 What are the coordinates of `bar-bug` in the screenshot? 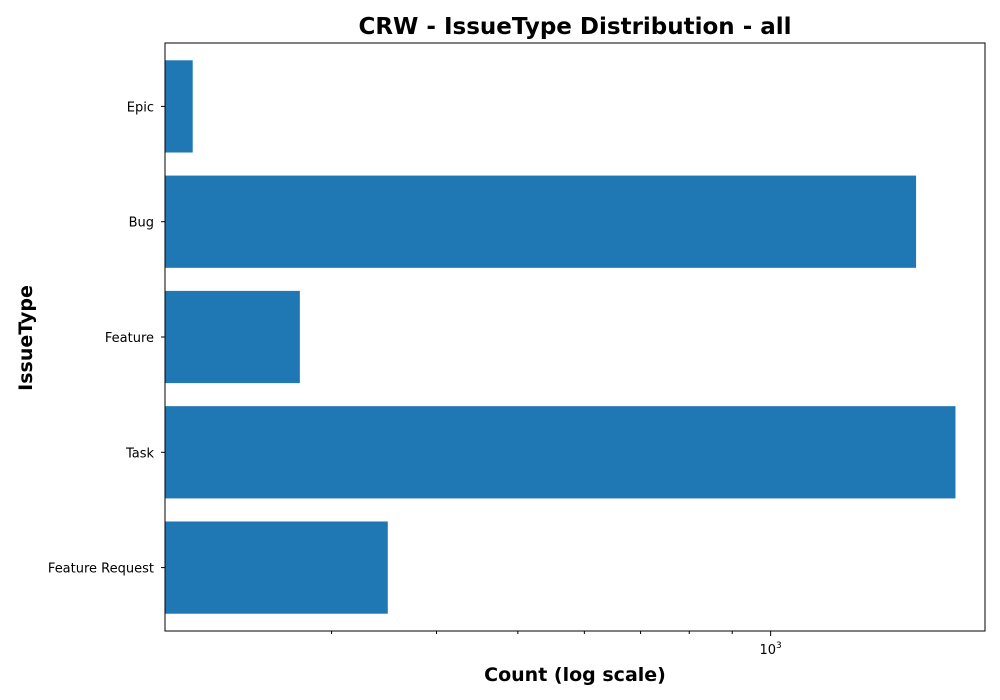 It's located at (541, 221).